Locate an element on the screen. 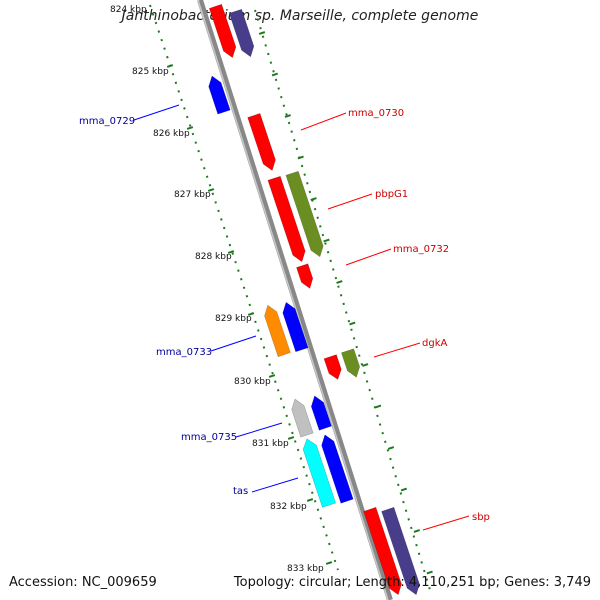  gene-label-pbpg1: pbpG1 is located at coordinates (391, 194).